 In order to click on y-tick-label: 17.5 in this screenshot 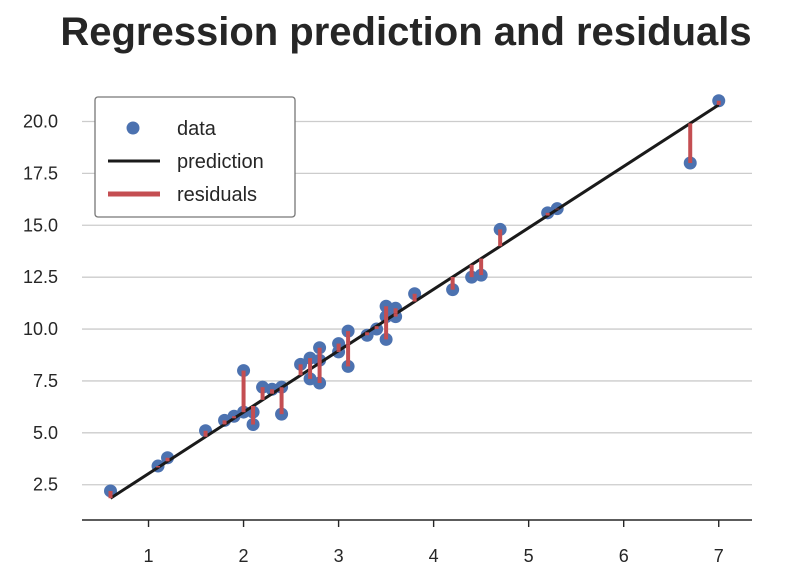, I will do `click(40, 173)`.